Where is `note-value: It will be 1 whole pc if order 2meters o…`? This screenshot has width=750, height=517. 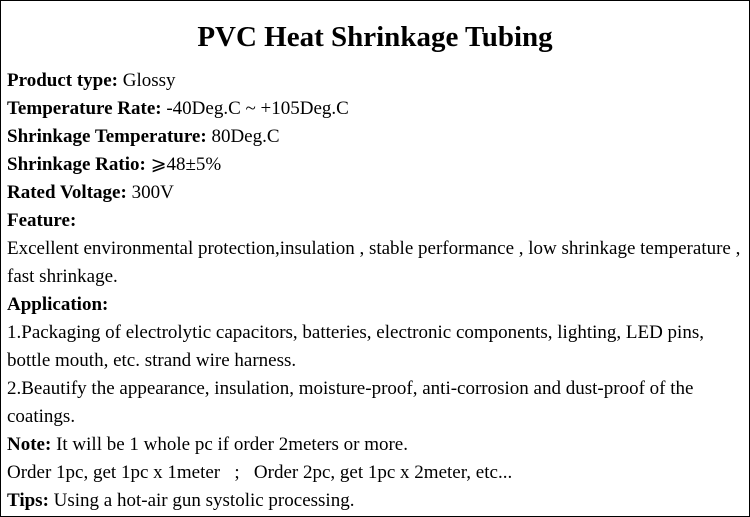 note-value: It will be 1 whole pc if order 2meters o… is located at coordinates (232, 444).